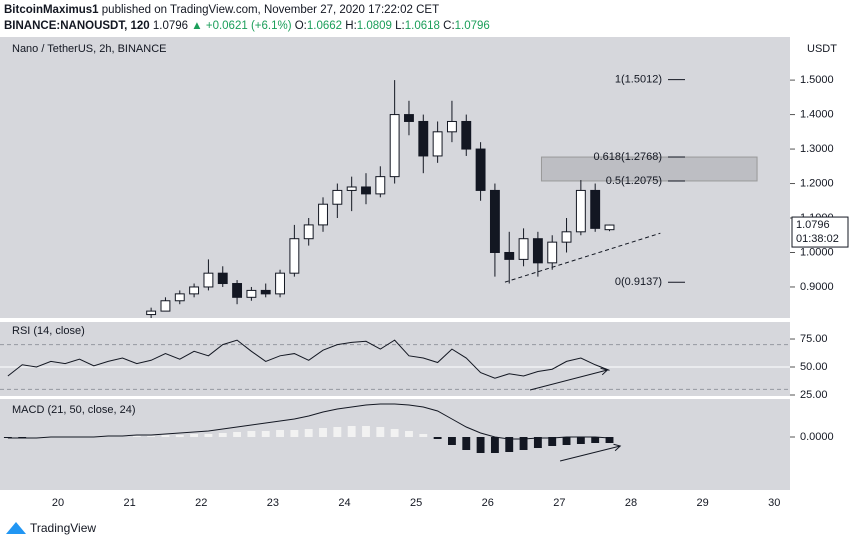 Image resolution: width=850 pixels, height=544 pixels. Describe the element at coordinates (820, 232) in the screenshot. I see `price-tag` at that location.